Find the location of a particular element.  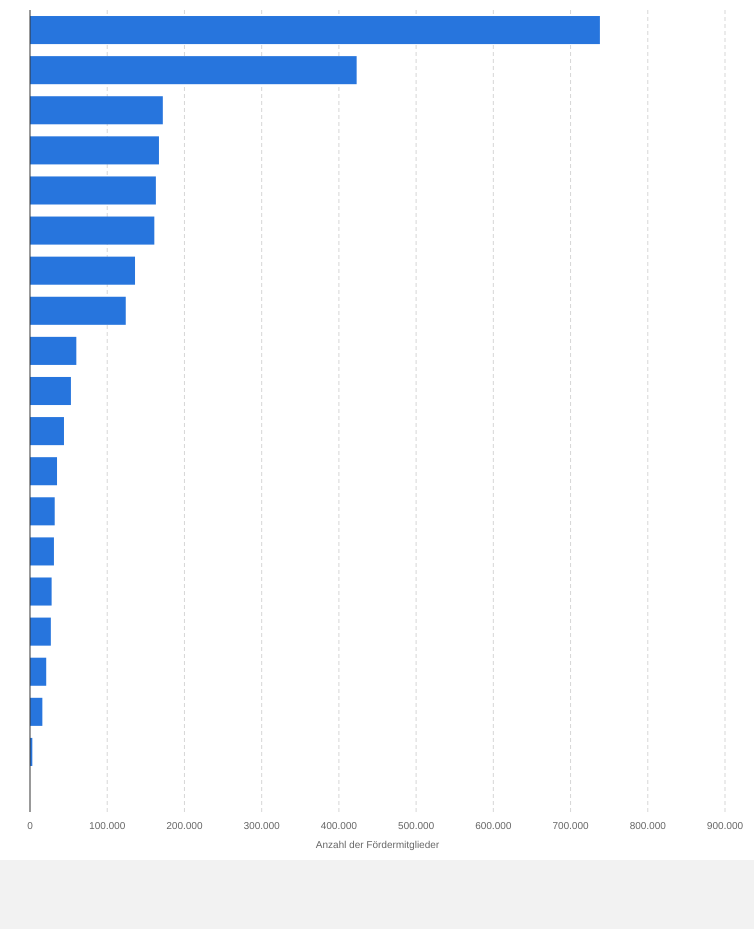

x-tick-label: 600.000 is located at coordinates (493, 826).